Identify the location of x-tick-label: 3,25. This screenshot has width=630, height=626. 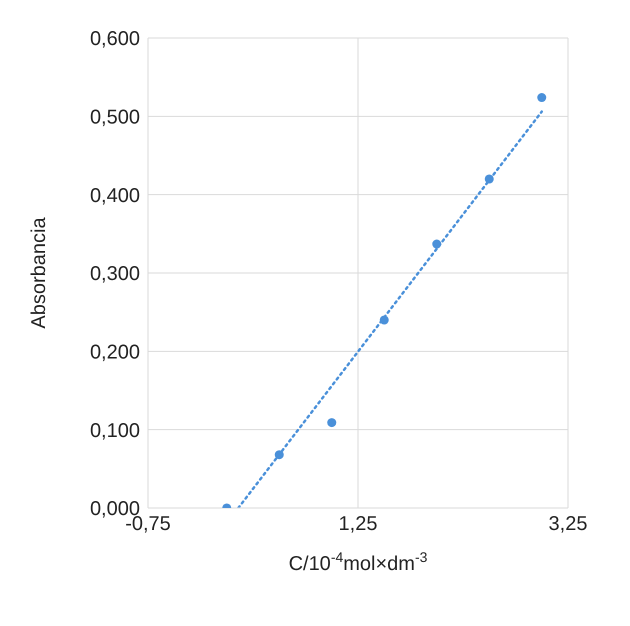
(568, 524).